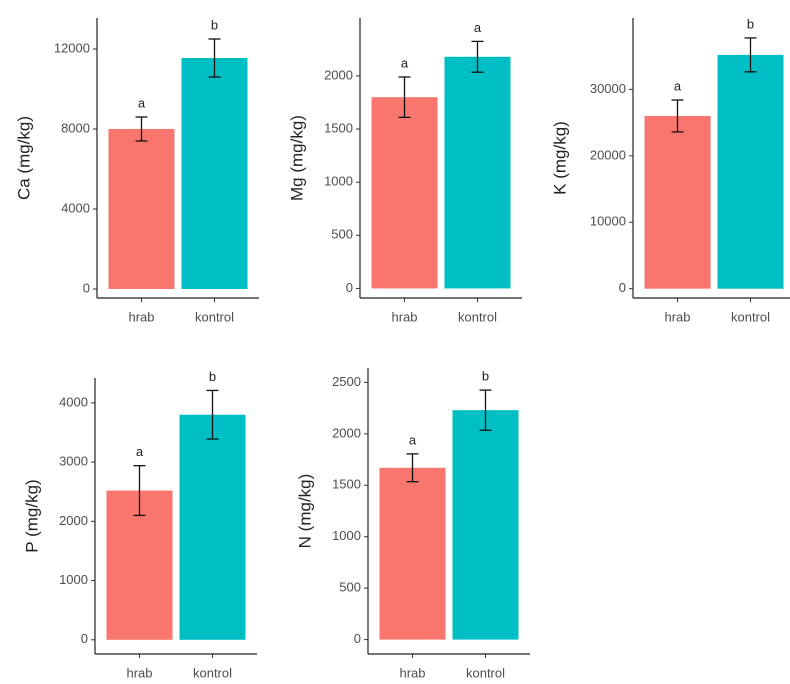 Image resolution: width=790 pixels, height=684 pixels. Describe the element at coordinates (73, 461) in the screenshot. I see `y-tick-label: 3000` at that location.